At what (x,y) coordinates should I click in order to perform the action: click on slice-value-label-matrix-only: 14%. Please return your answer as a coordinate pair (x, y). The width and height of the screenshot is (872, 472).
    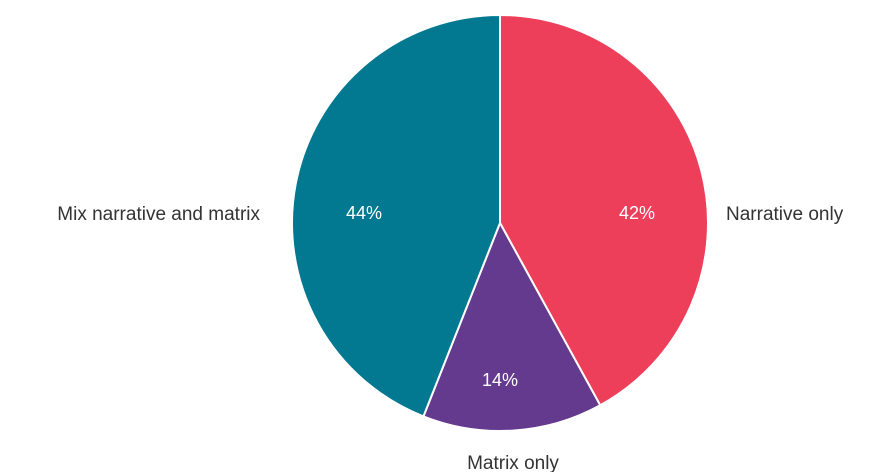
    Looking at the image, I should click on (500, 380).